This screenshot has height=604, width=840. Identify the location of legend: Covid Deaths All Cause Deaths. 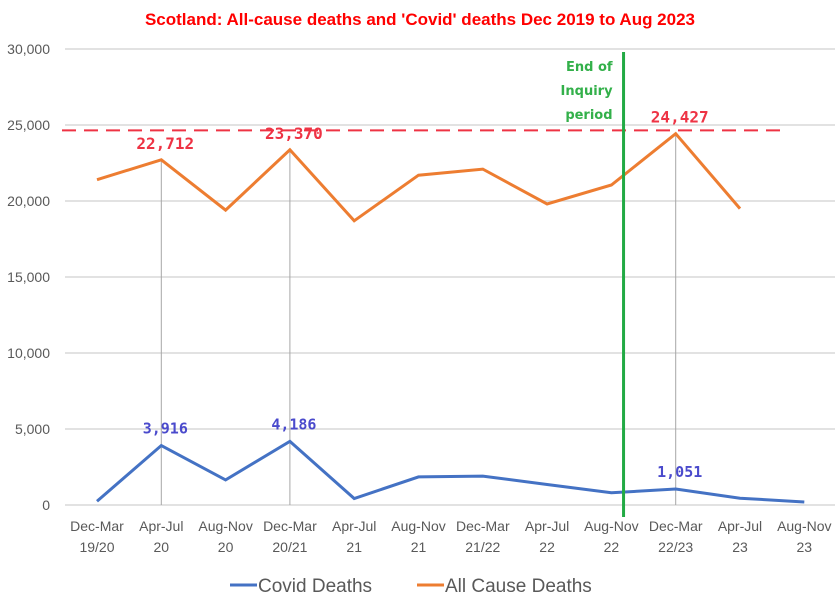
(411, 586).